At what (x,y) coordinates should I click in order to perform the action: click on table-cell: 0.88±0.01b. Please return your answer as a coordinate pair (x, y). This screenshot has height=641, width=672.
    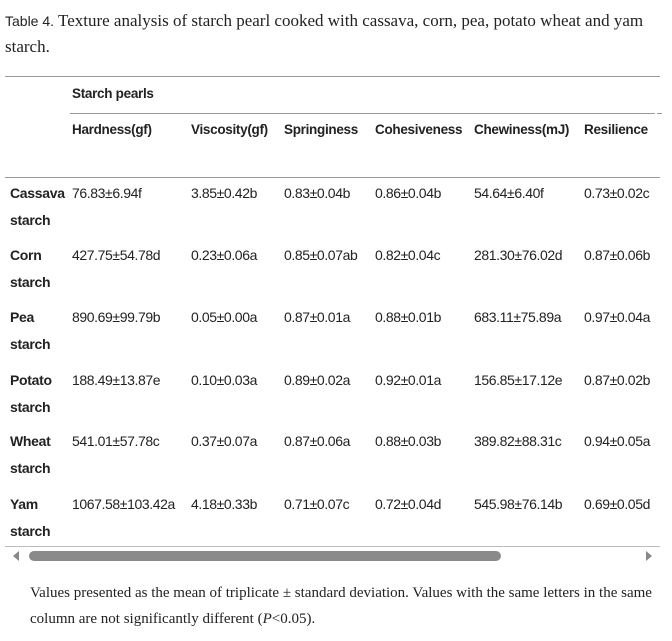
    Looking at the image, I should click on (408, 317).